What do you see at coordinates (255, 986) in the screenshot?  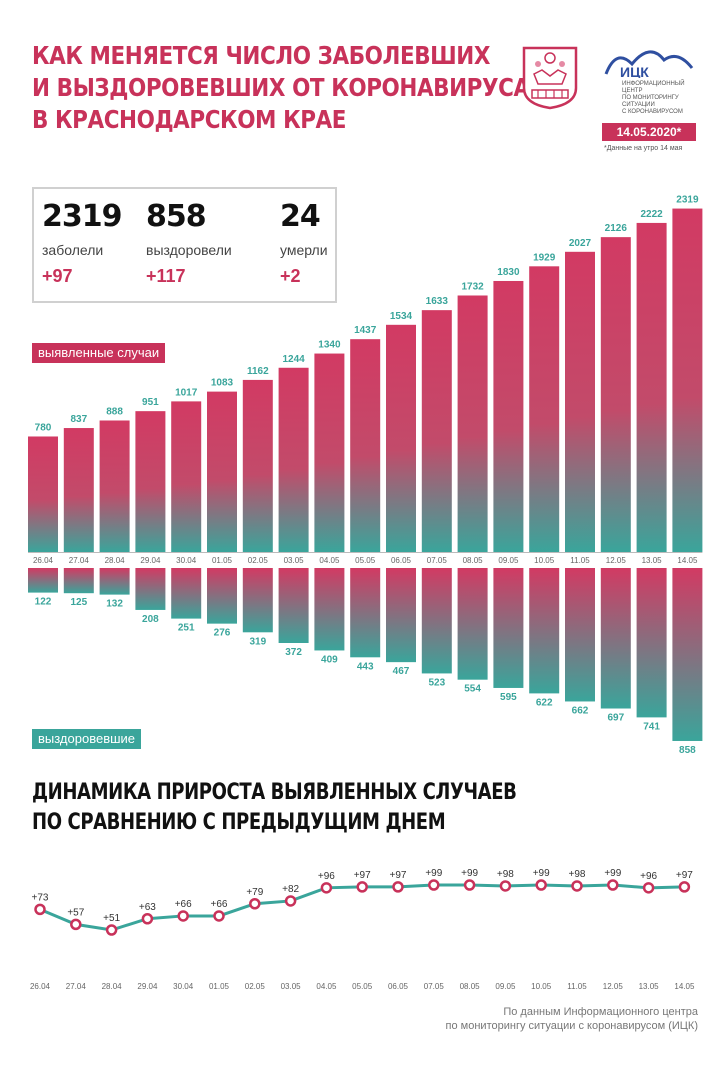 I see `growth-date-tick: 02.05` at bounding box center [255, 986].